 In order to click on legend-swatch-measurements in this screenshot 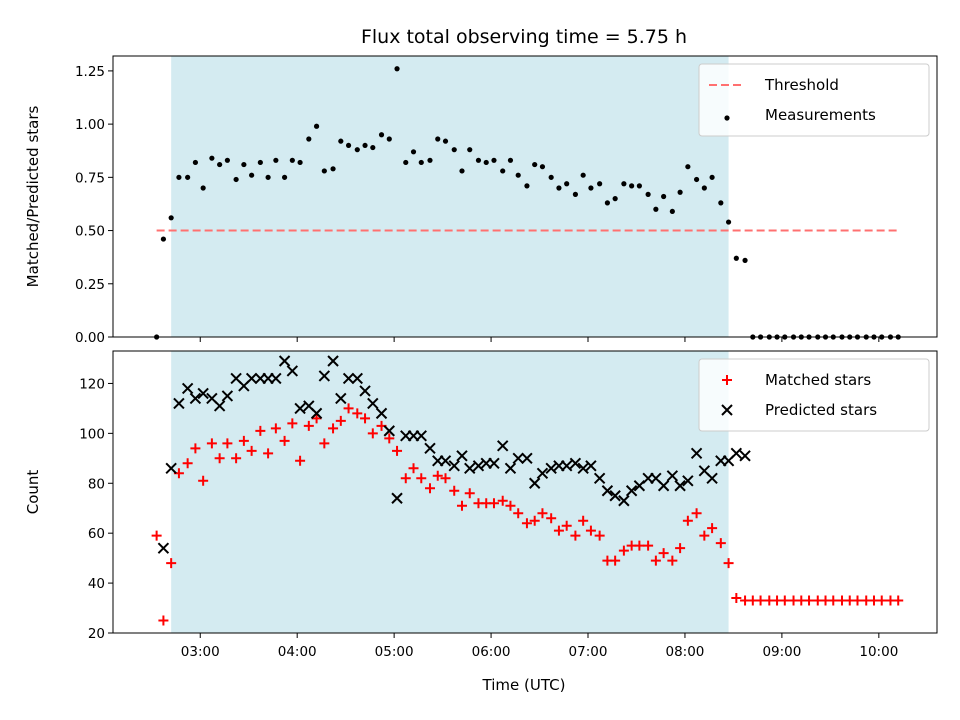, I will do `click(727, 118)`.